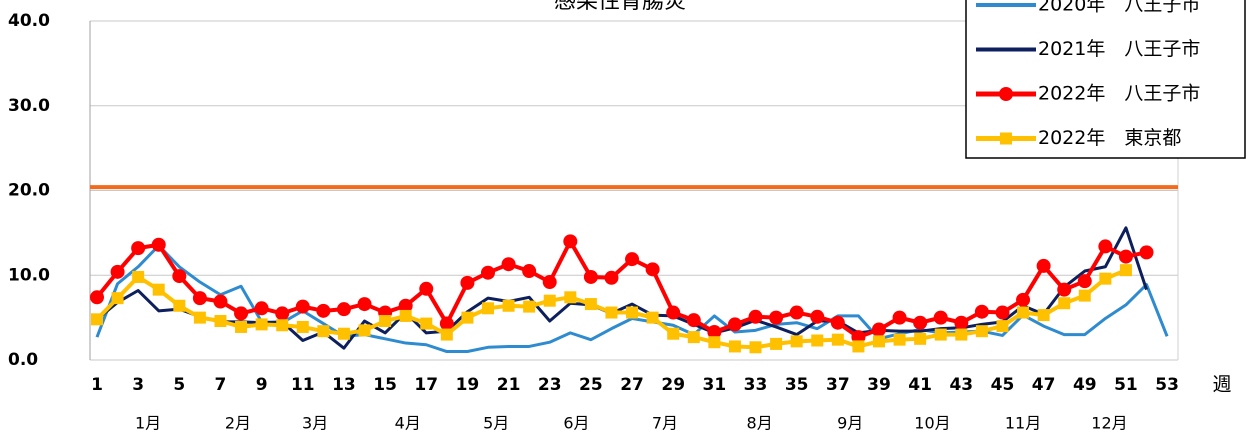  I want to click on x-tick-label: 5, so click(179, 385).